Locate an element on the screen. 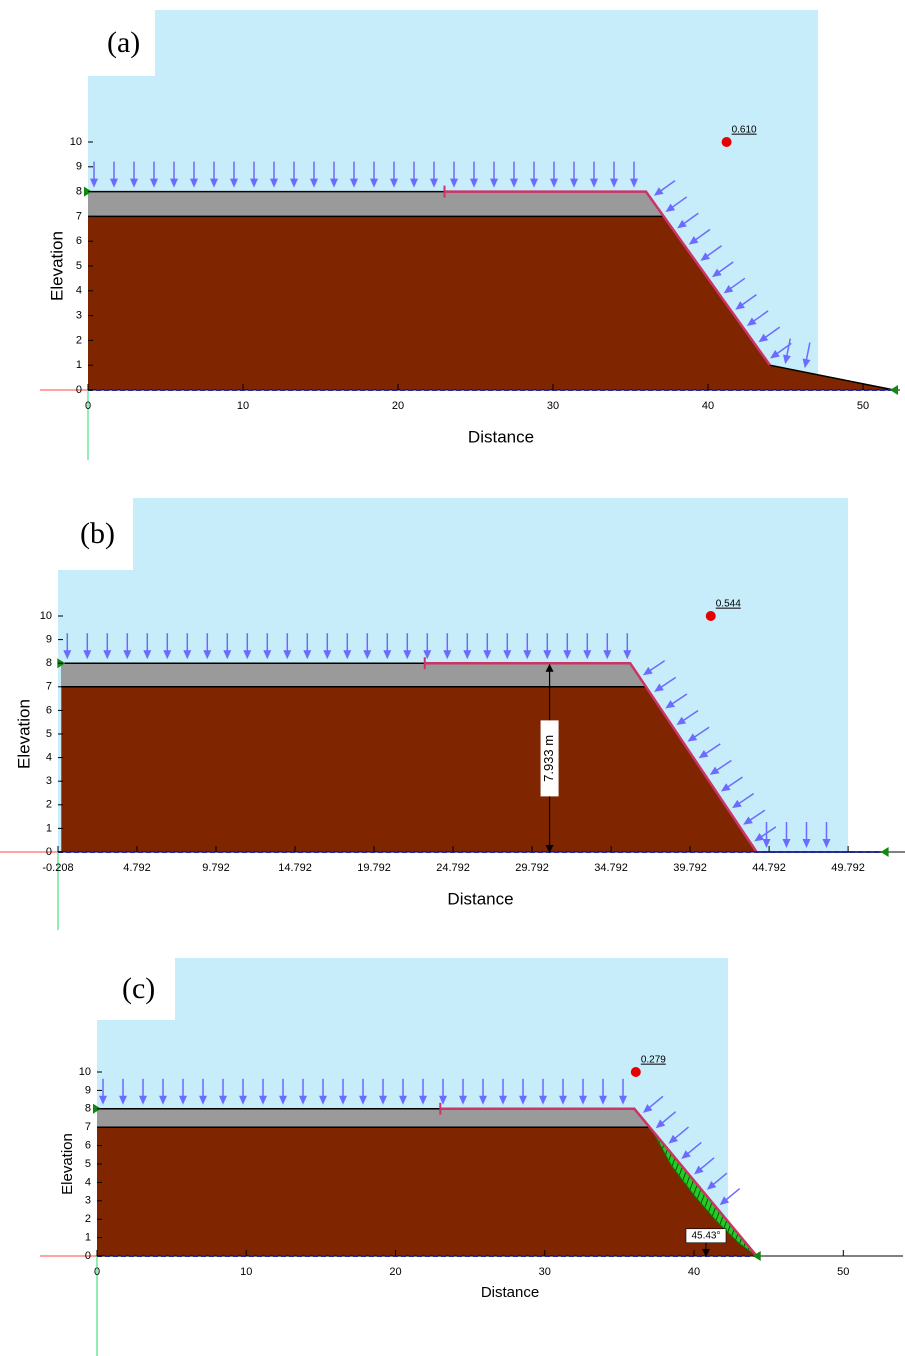  fos-label: 0.279 is located at coordinates (653, 1060).